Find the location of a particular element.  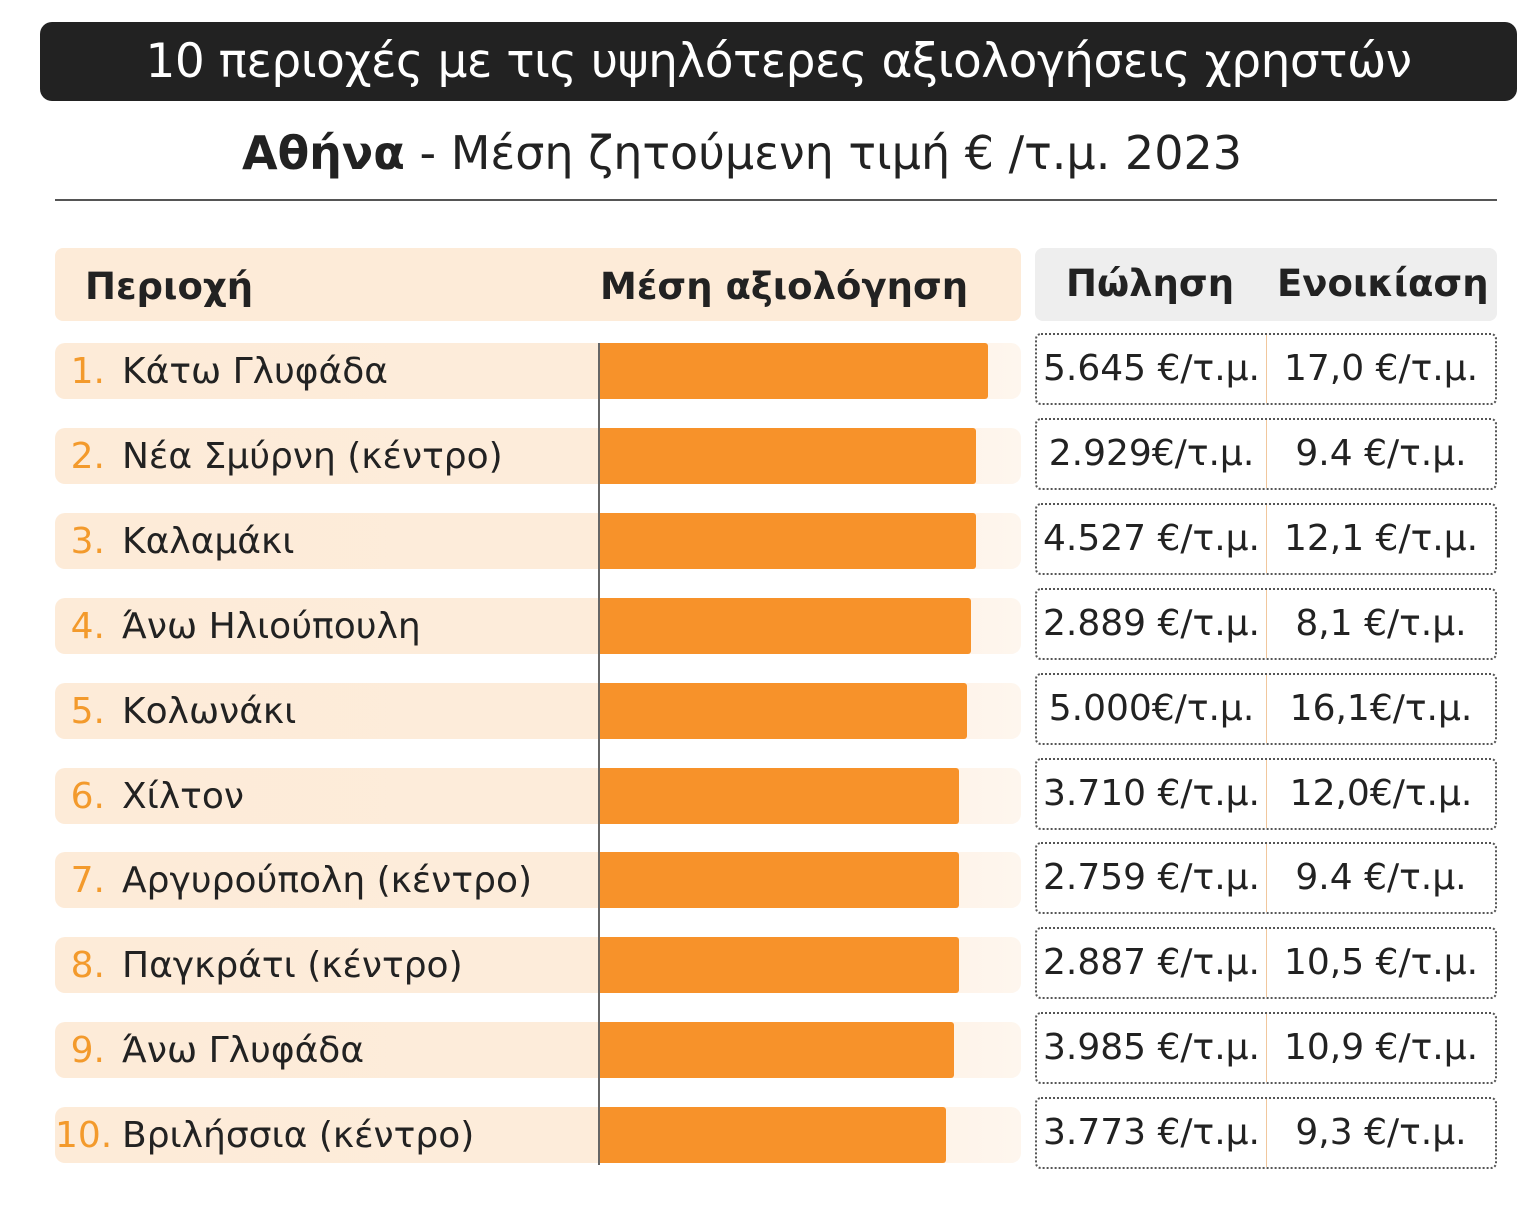

price-cell-group: 2.929€/τ.μ. 9.4 €/τ.μ. is located at coordinates (1266, 454).